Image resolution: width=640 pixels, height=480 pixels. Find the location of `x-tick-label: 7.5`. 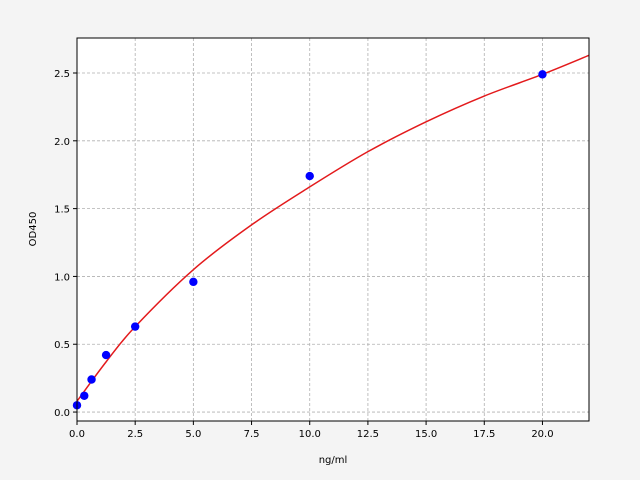

x-tick-label: 7.5 is located at coordinates (252, 434).